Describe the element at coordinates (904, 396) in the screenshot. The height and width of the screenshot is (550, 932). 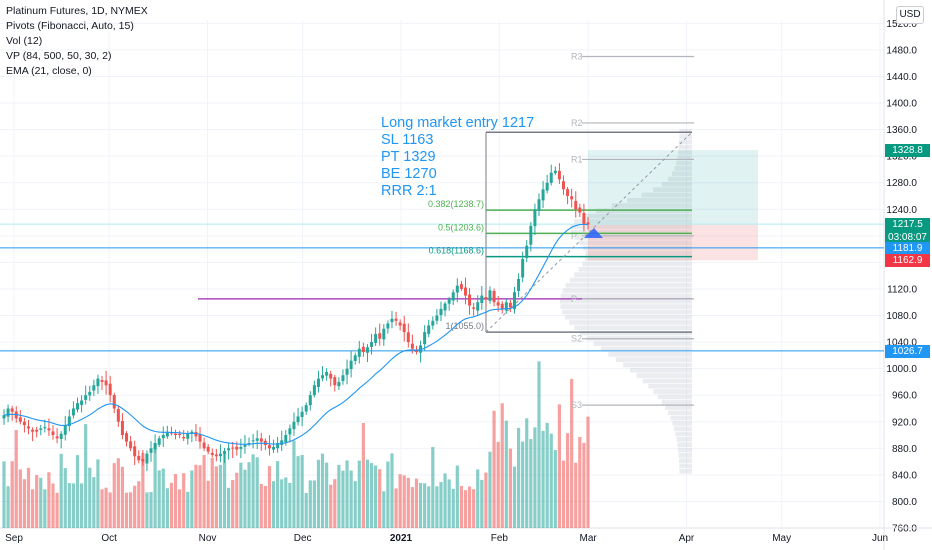
I see `y-tick-label: 960.0` at that location.